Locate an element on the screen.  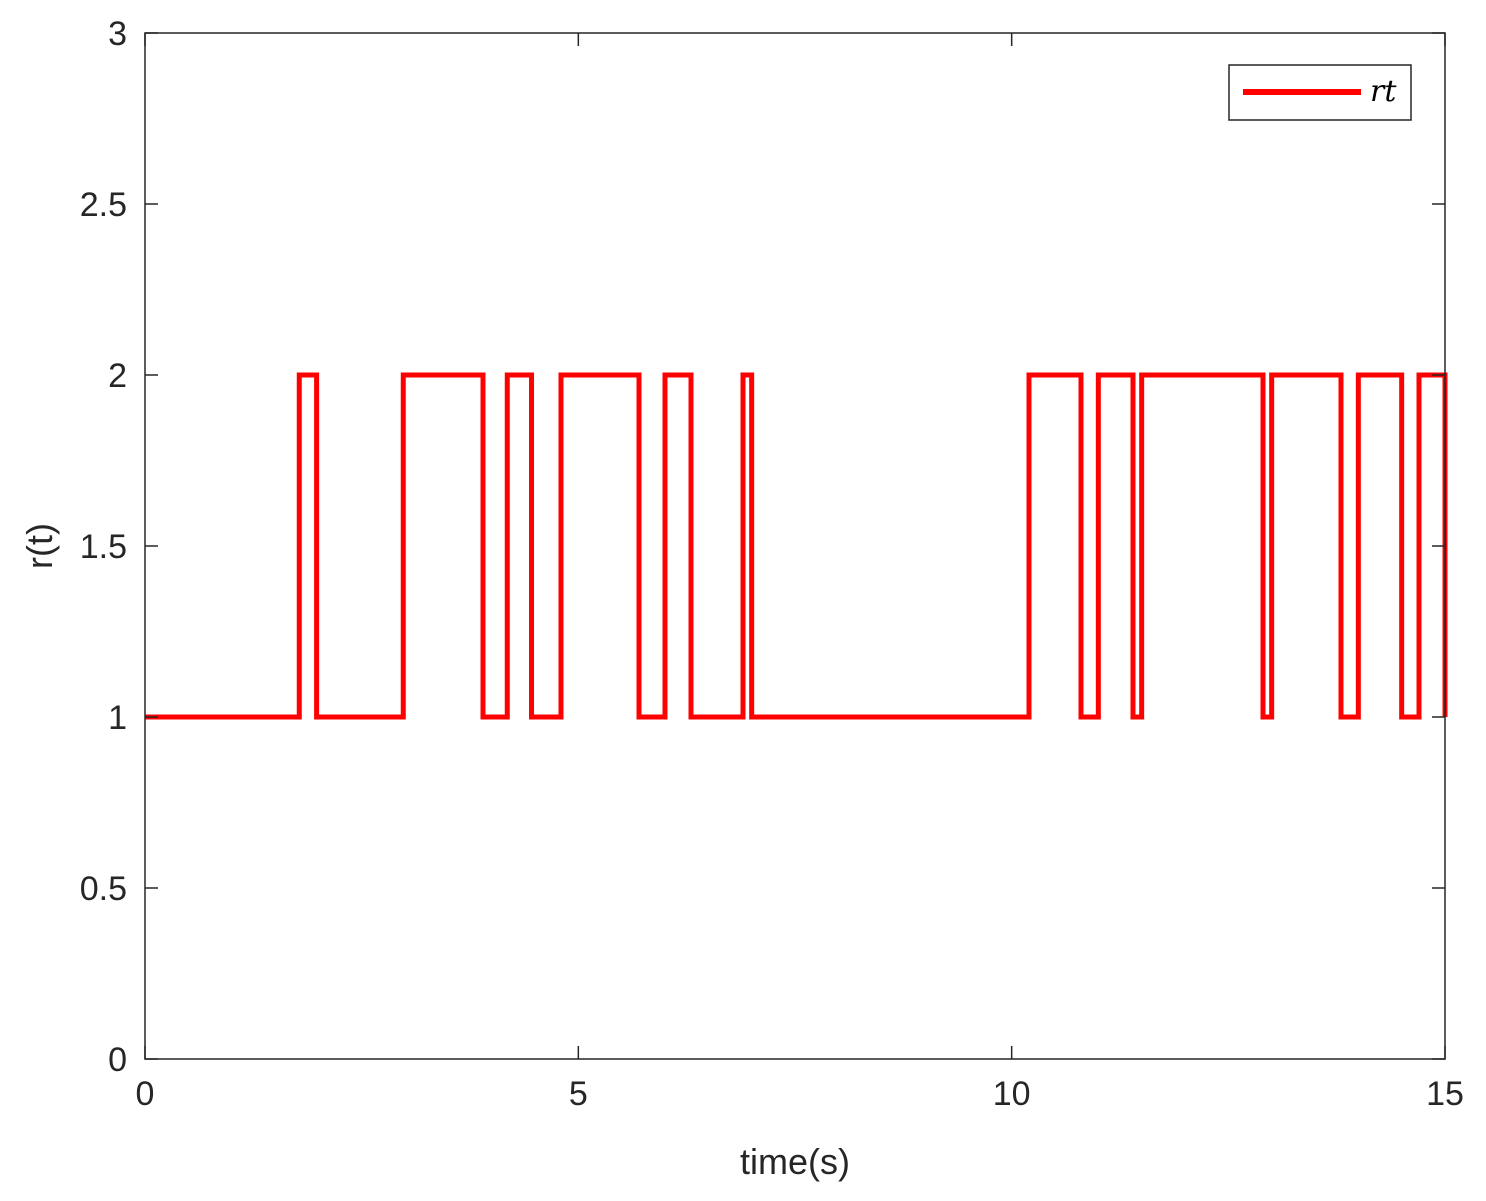
legend-label-rt: rt is located at coordinates (1383, 91).